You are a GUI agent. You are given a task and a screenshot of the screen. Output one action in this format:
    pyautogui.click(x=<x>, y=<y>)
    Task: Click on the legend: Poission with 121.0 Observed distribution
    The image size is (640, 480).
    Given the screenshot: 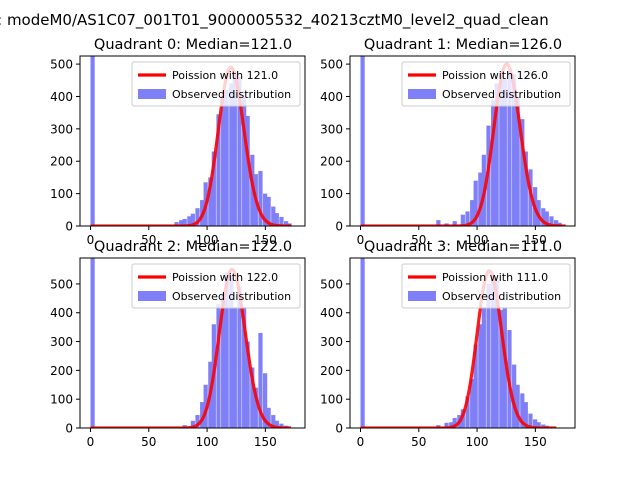 What is the action you would take?
    pyautogui.click(x=216, y=84)
    